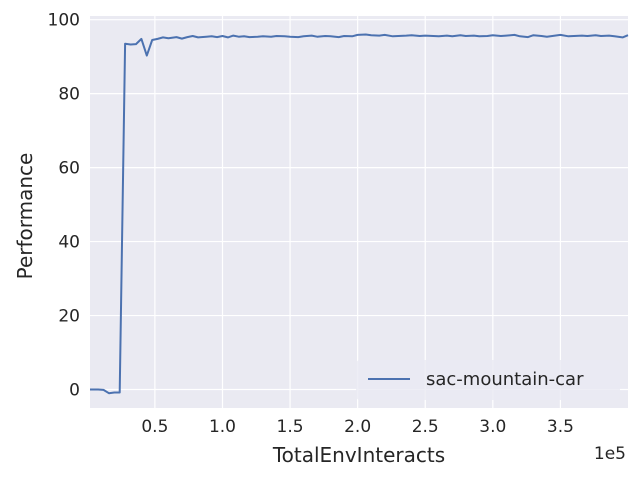  I want to click on y-tick-label: 80, so click(69, 95).